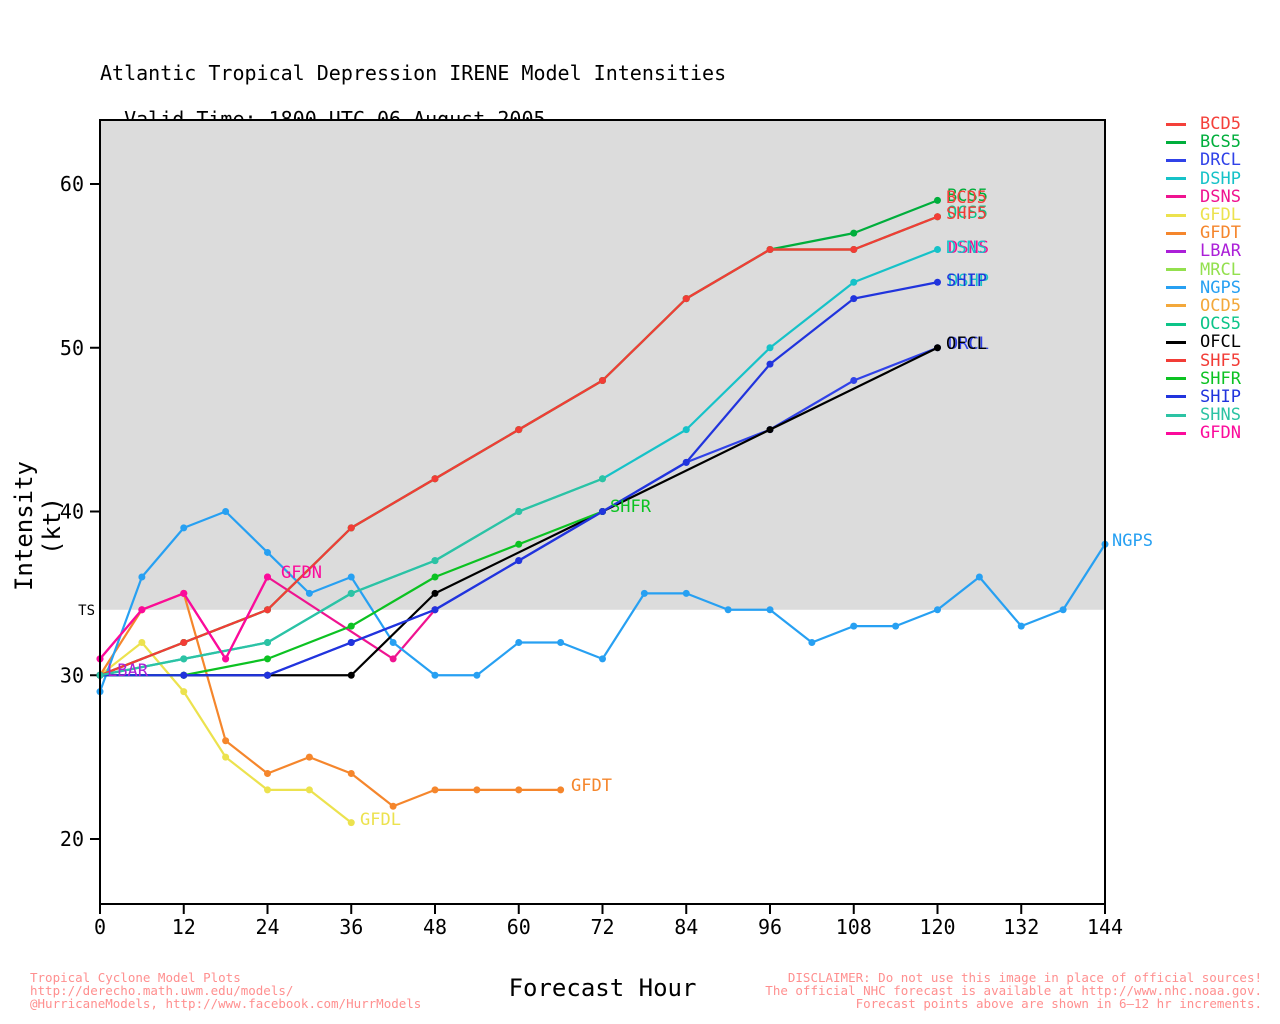  What do you see at coordinates (226, 511) in the screenshot?
I see `series-point-ngps-18h` at bounding box center [226, 511].